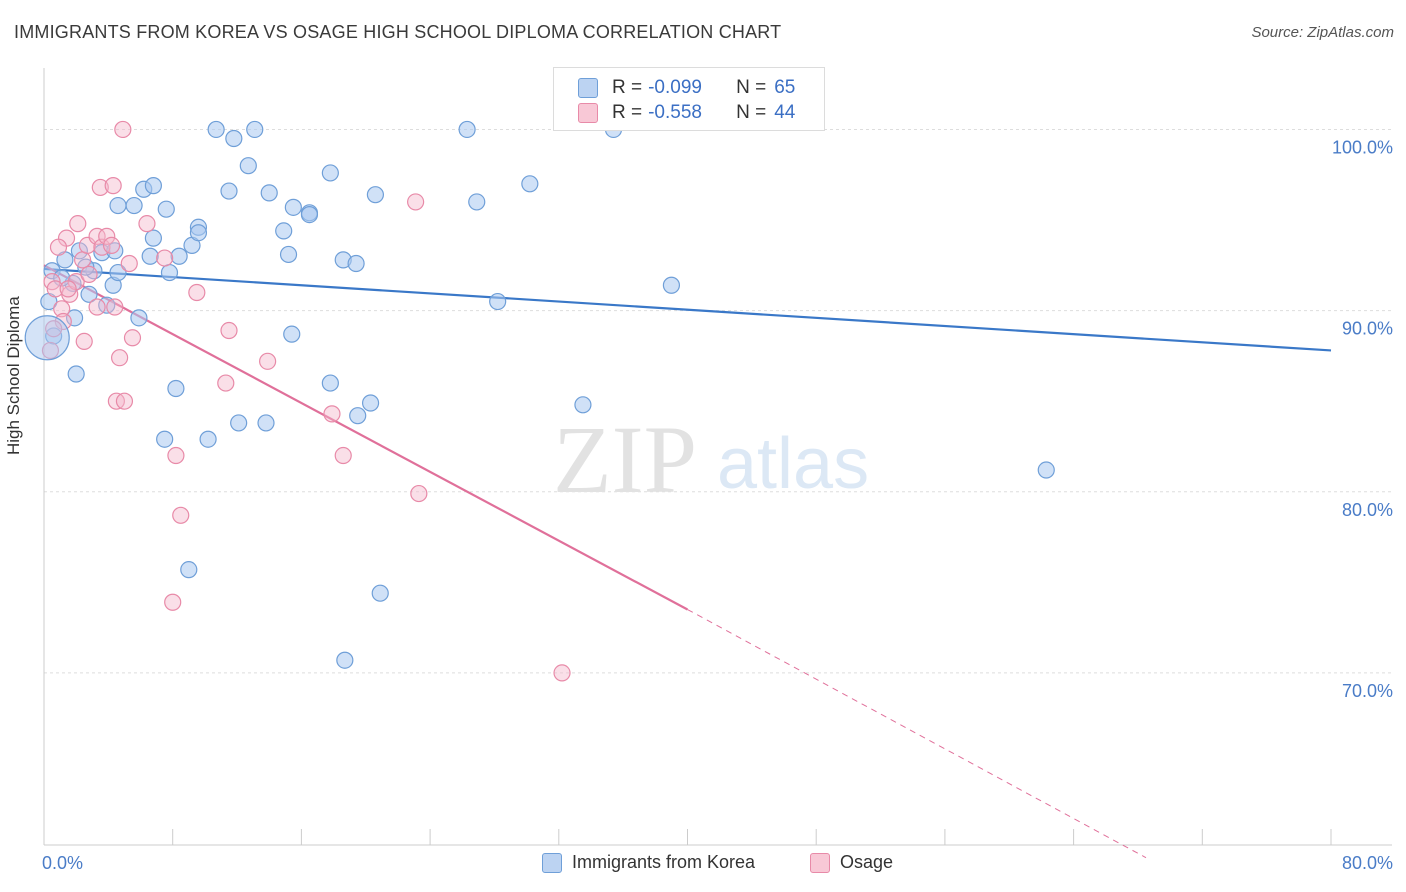 The height and width of the screenshot is (892, 1406). Describe the element at coordinates (867, 862) in the screenshot. I see `bottom-legend-label-osage: Osage` at that location.